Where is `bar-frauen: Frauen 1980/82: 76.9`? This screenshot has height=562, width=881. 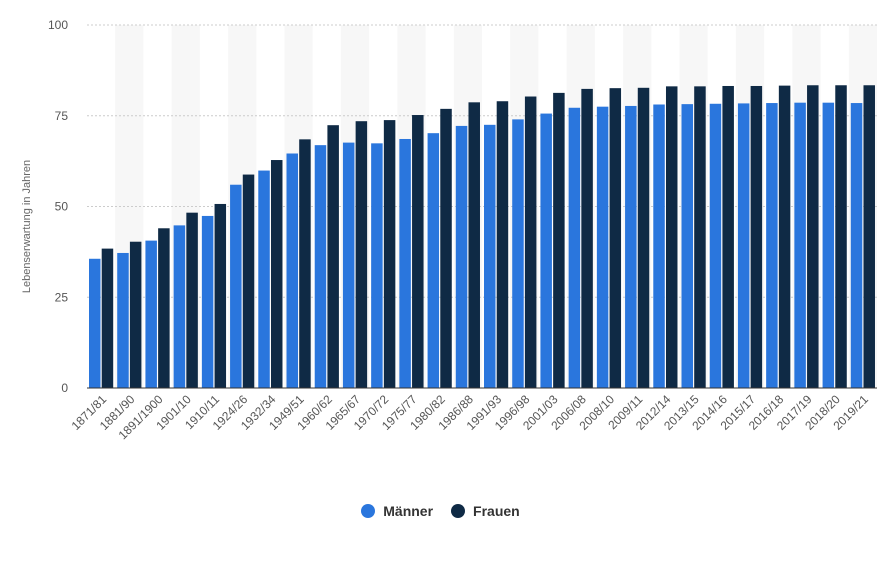 bar-frauen: Frauen 1980/82: 76.9 is located at coordinates (446, 248).